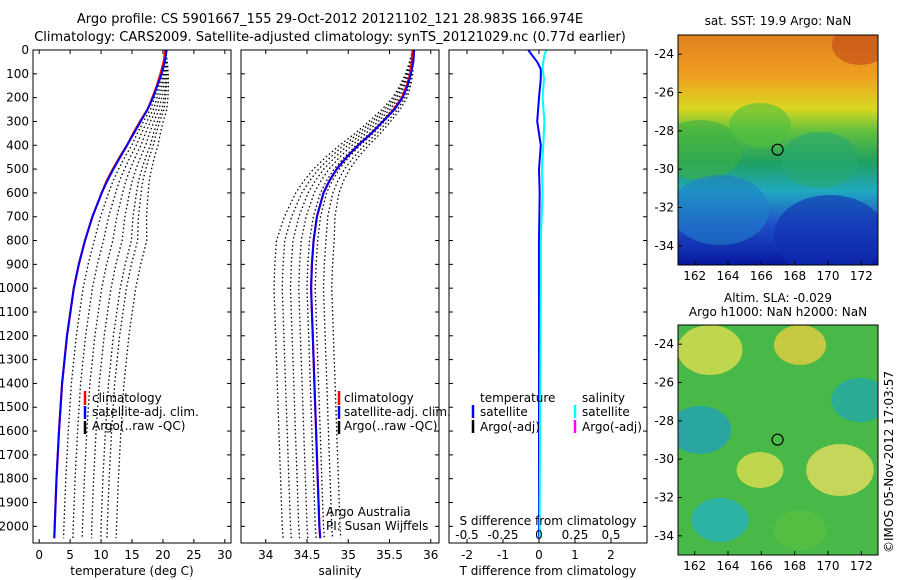  Describe the element at coordinates (694, 276) in the screenshot. I see `map-x-tick-label: 162` at that location.